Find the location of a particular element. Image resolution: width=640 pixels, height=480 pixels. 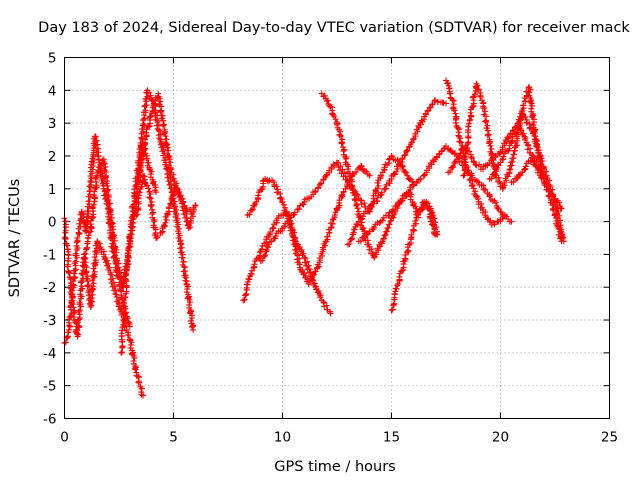

y-tick-label: 1 is located at coordinates (52, 190).